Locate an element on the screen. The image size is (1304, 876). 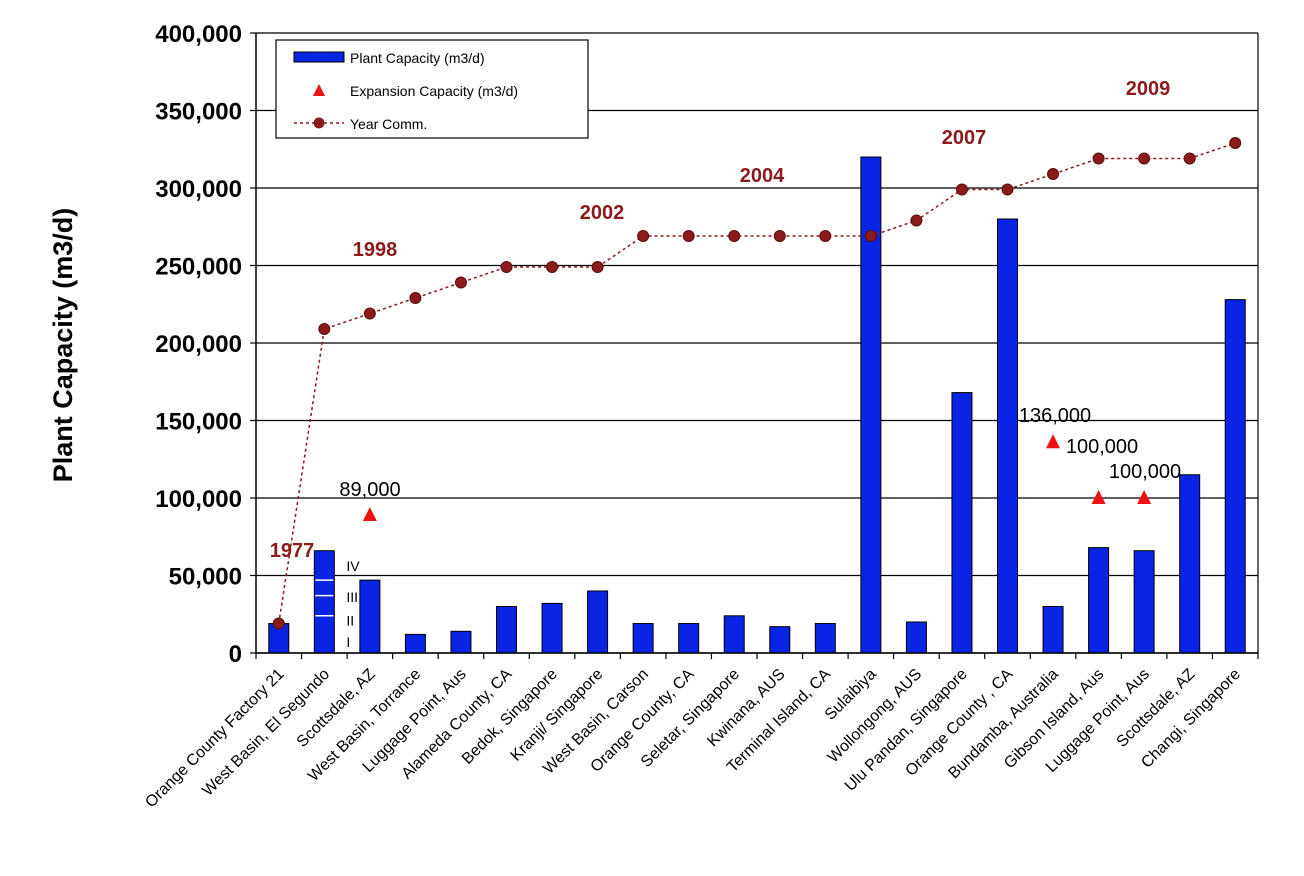
y-tick-label: 250,000 is located at coordinates (198, 267).